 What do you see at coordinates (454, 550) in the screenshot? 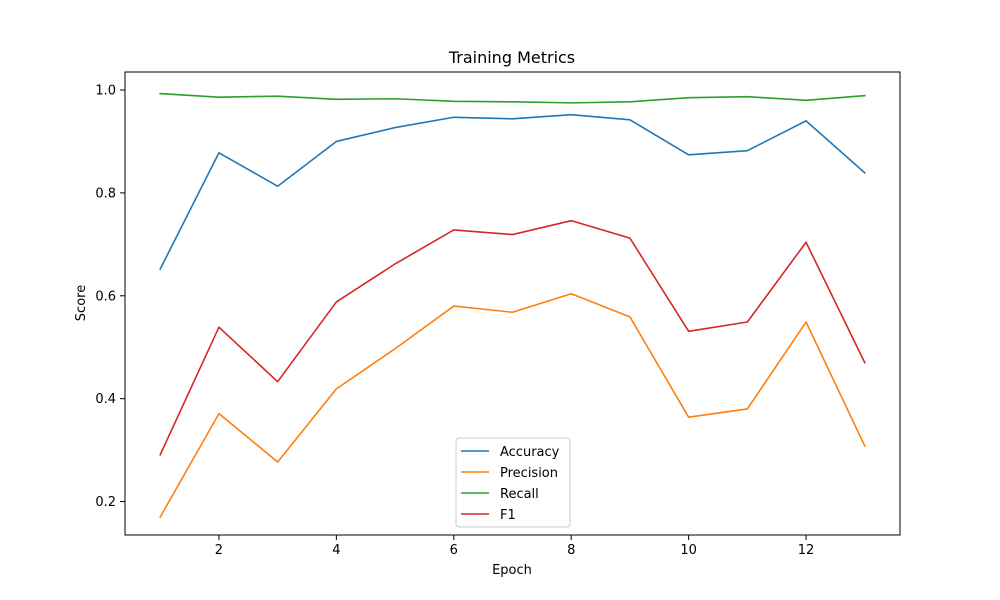
I see `x-tick-label: 6` at bounding box center [454, 550].